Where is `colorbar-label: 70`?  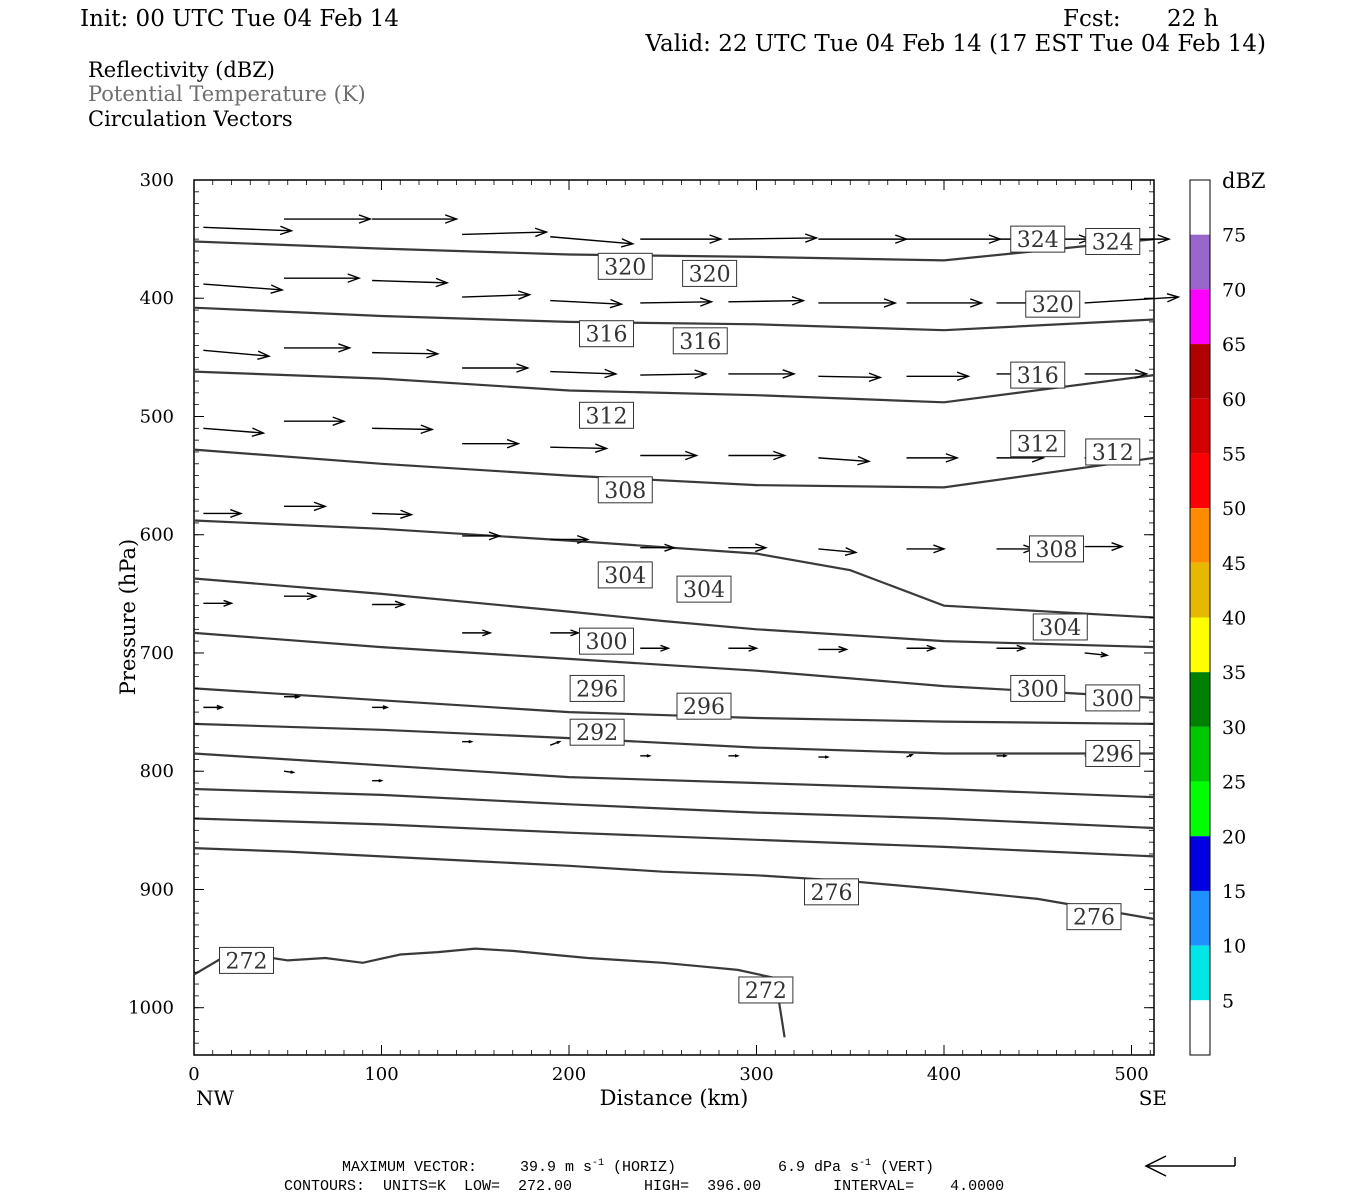
colorbar-label: 70 is located at coordinates (1234, 290).